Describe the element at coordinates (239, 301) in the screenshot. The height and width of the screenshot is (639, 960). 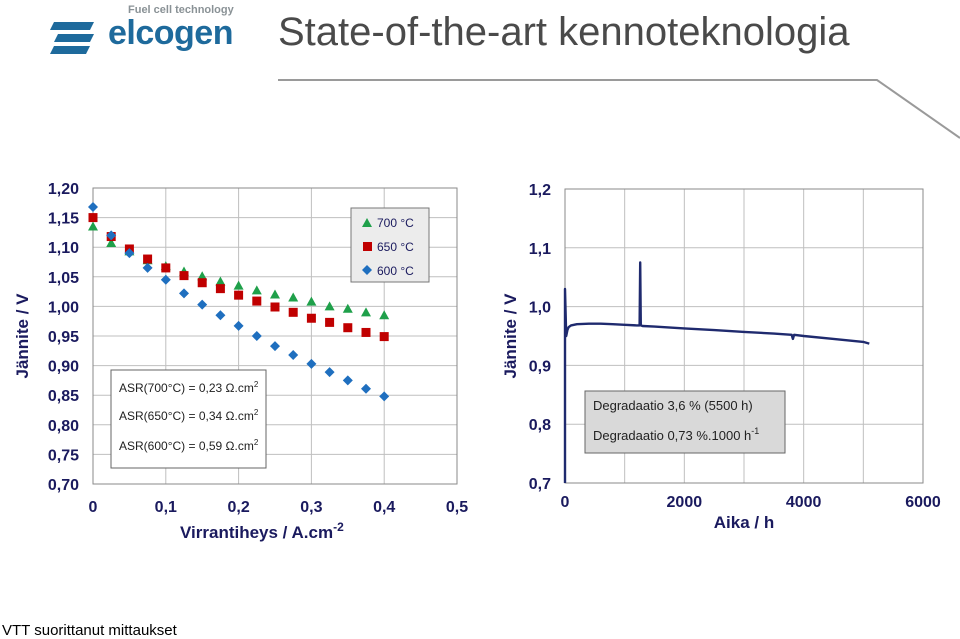
I see `iv-chart-points` at that location.